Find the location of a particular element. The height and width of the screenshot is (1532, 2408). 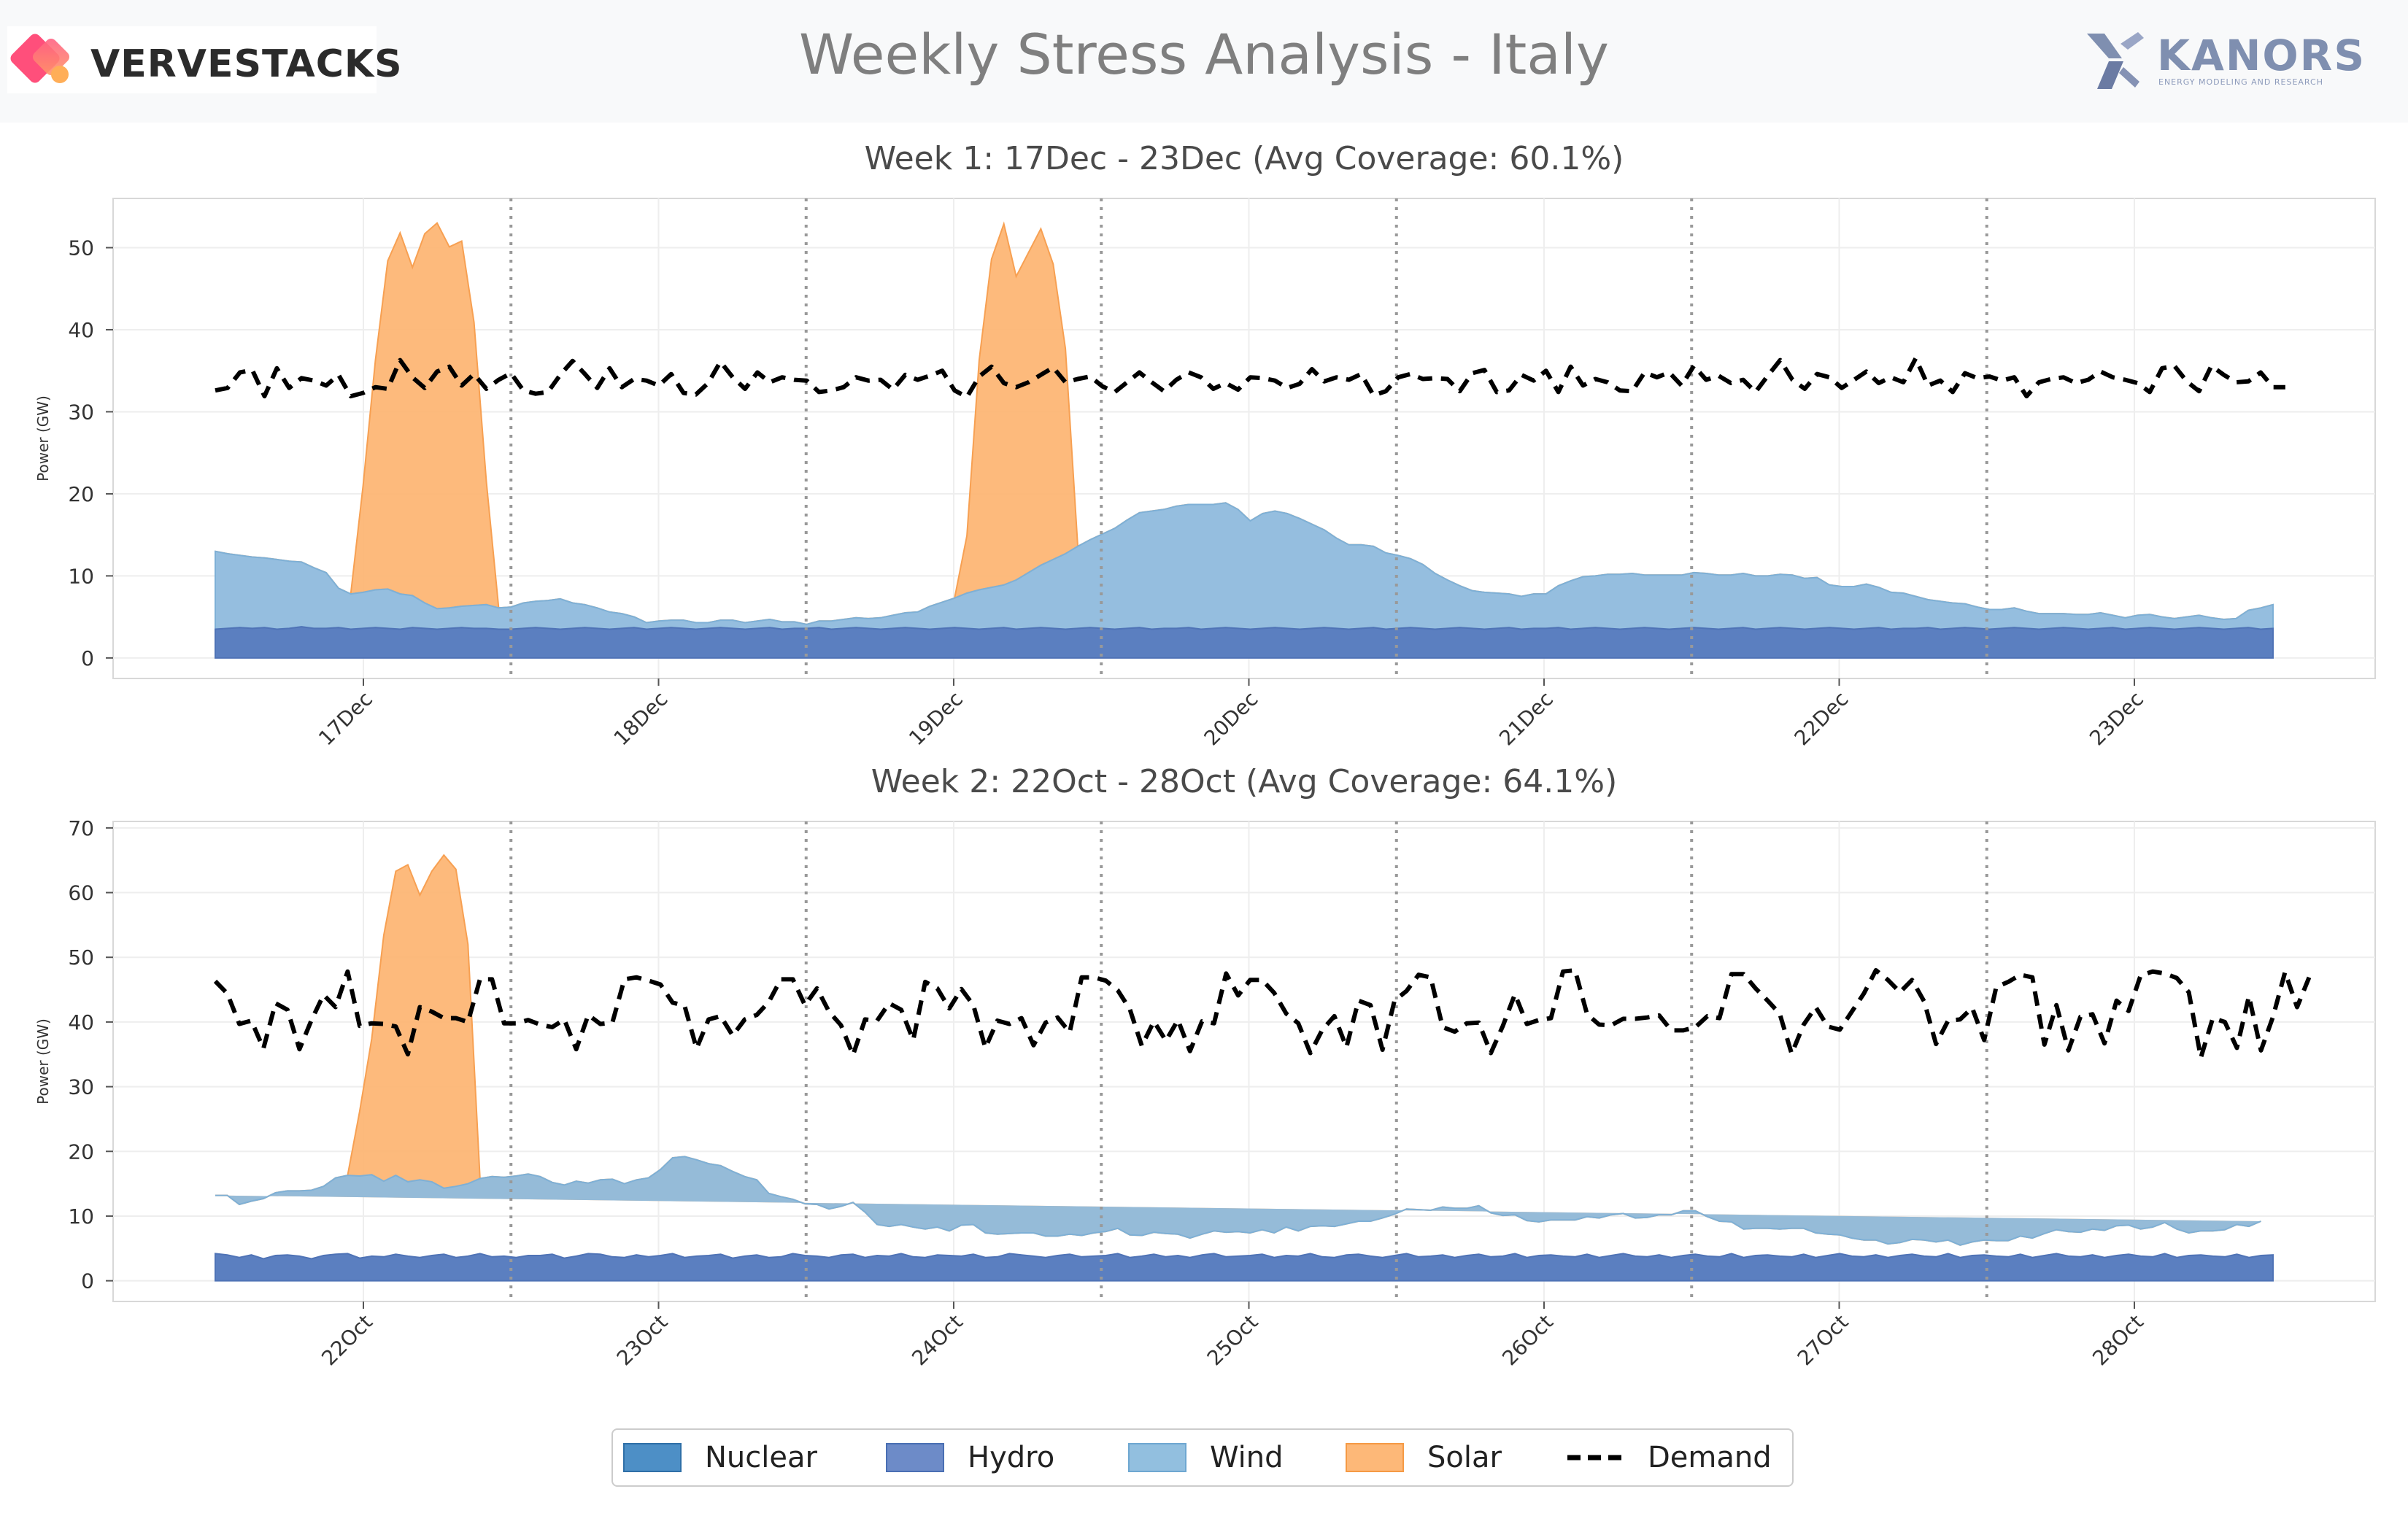

kanors-logo: KANORS ENERGY MODELING AND RESEARCH is located at coordinates (2225, 62).